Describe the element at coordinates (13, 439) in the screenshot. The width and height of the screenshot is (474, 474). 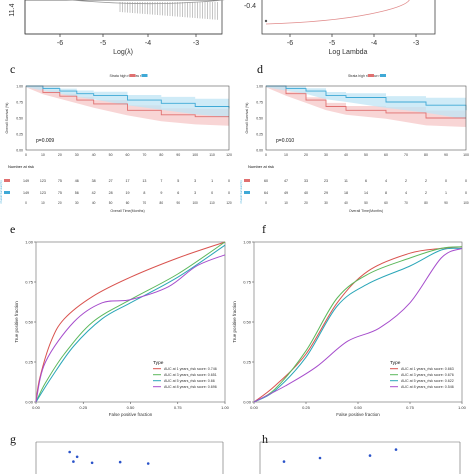
I see `panel-label-g: g` at that location.